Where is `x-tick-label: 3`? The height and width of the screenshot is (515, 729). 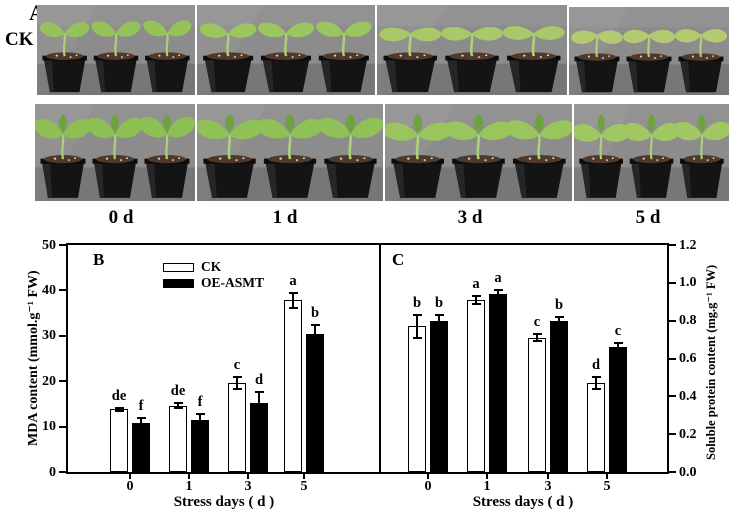 x-tick-label: 3 is located at coordinates (248, 486).